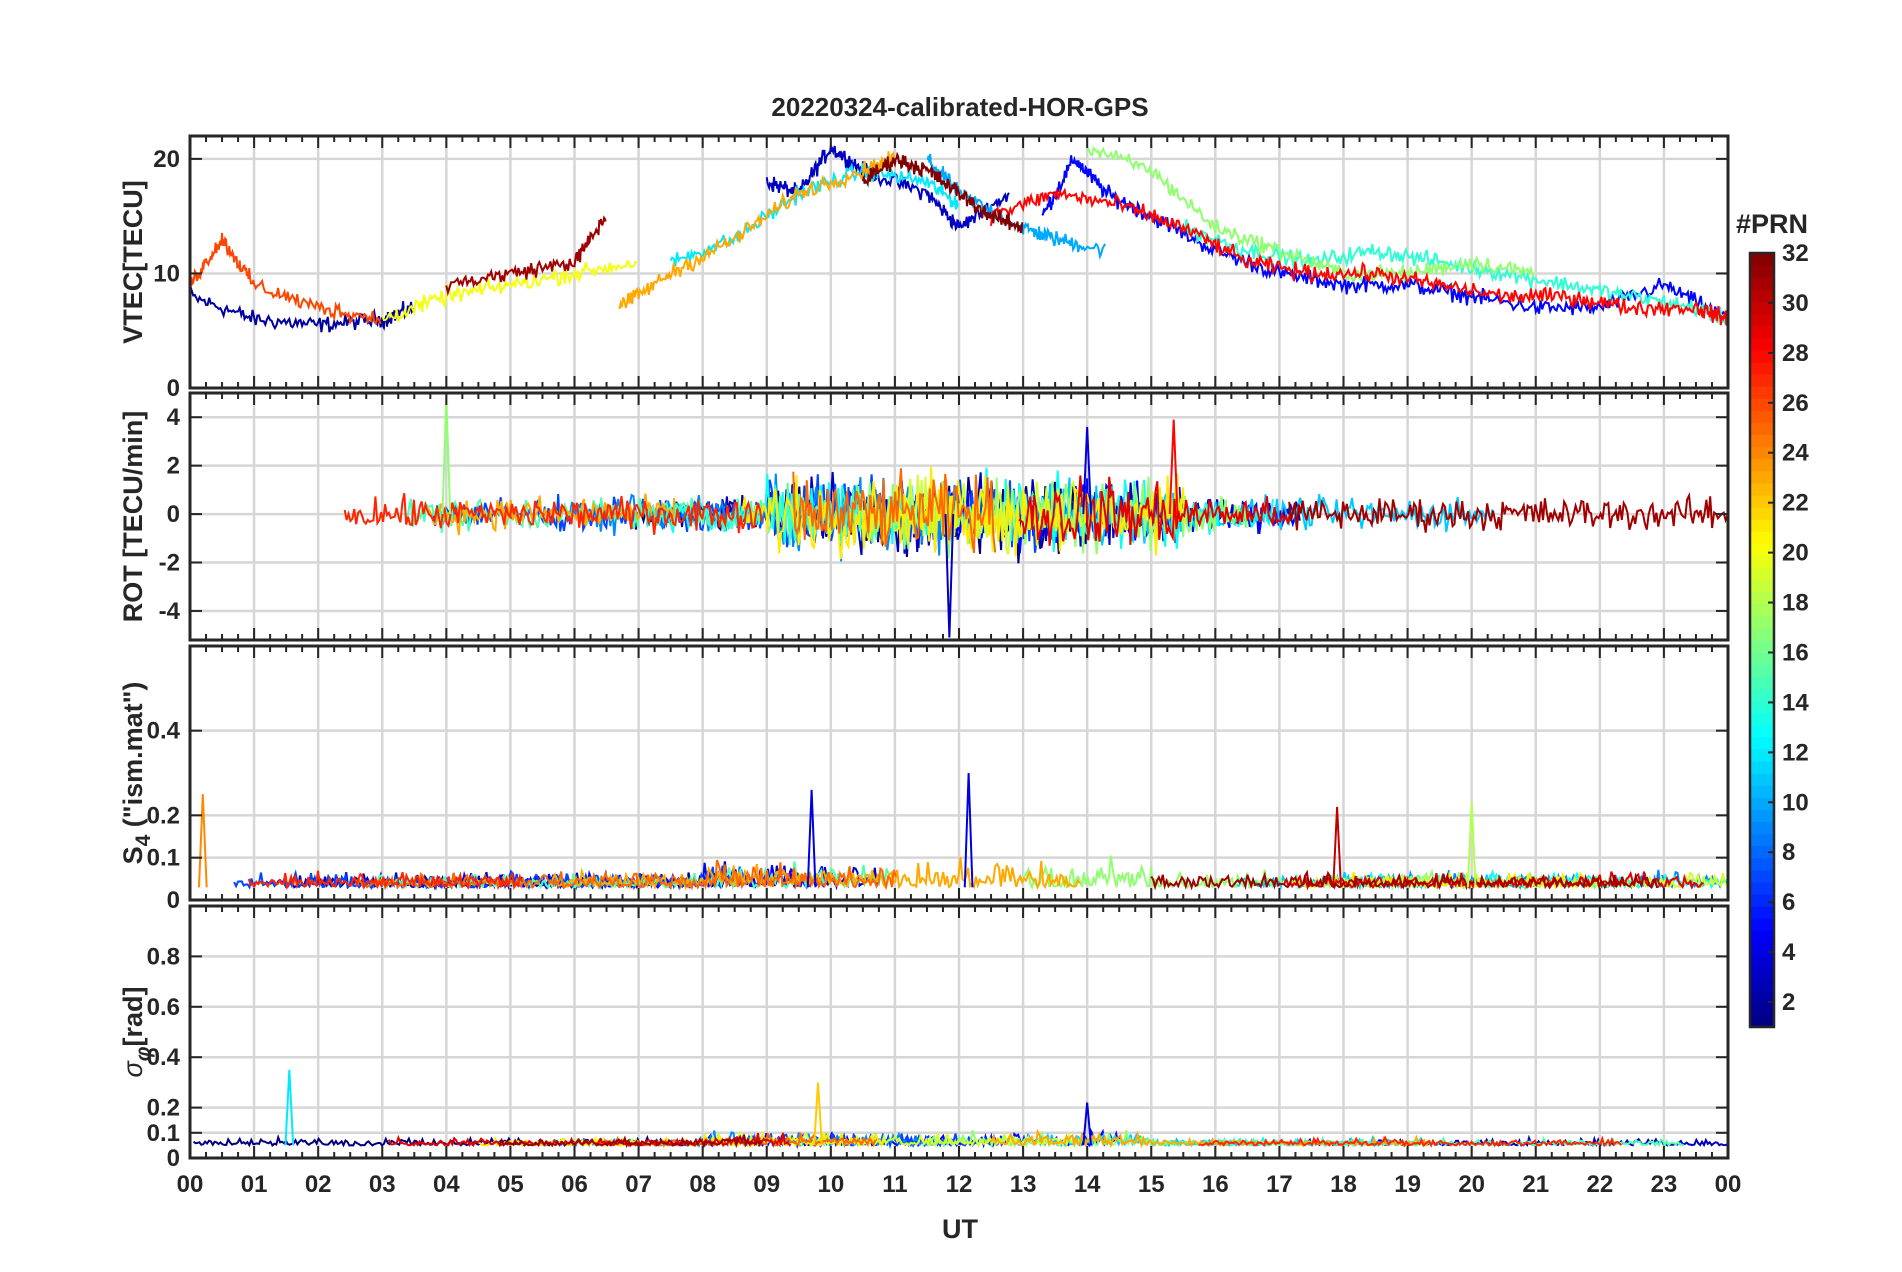 The height and width of the screenshot is (1272, 1902). Describe the element at coordinates (1795, 553) in the screenshot. I see `colorbar-tick-label: 20` at that location.